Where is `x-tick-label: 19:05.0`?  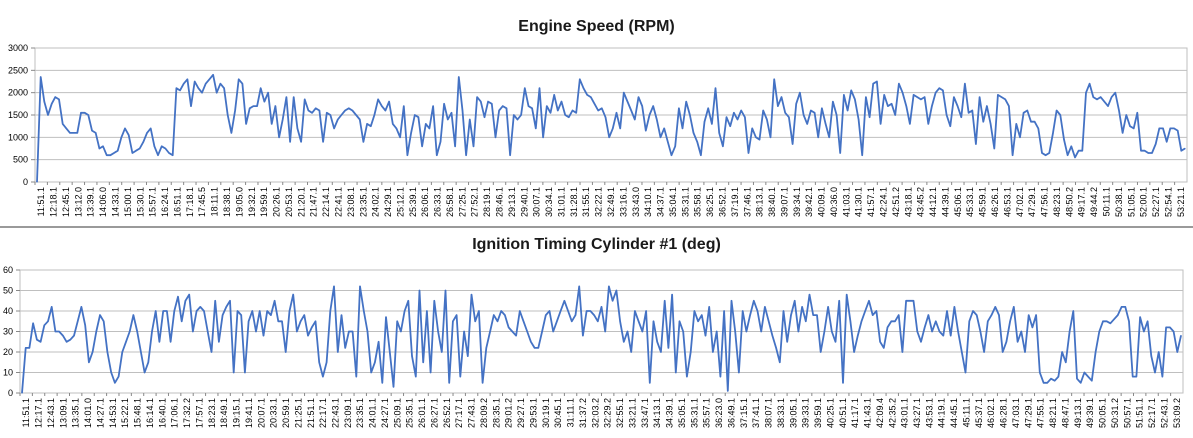 x-tick-label: 19:05.0 is located at coordinates (239, 202).